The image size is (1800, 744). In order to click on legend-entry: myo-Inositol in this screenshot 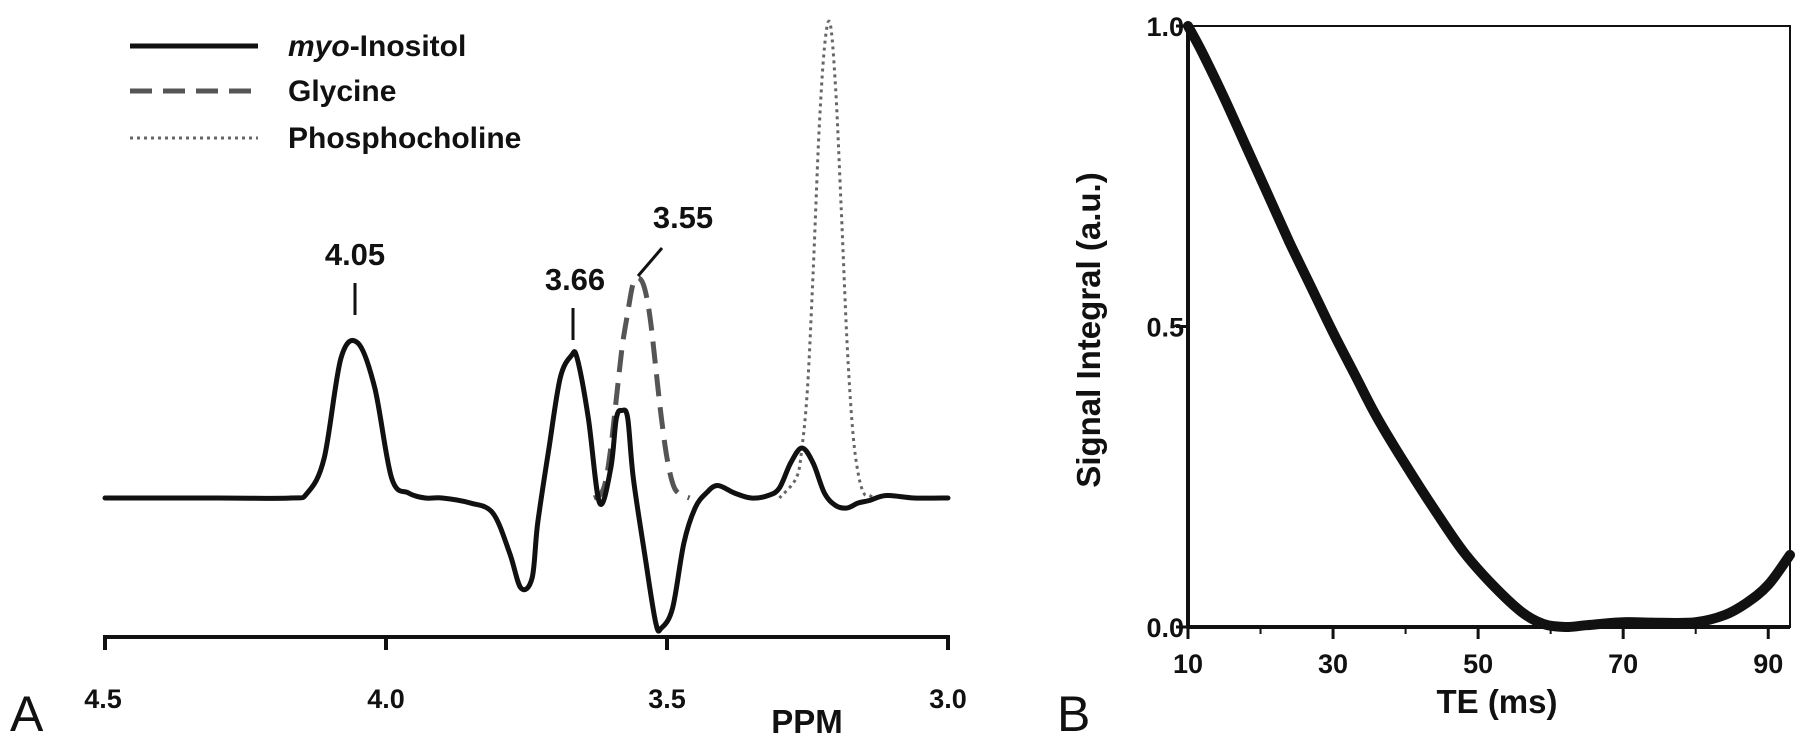, I will do `click(377, 46)`.